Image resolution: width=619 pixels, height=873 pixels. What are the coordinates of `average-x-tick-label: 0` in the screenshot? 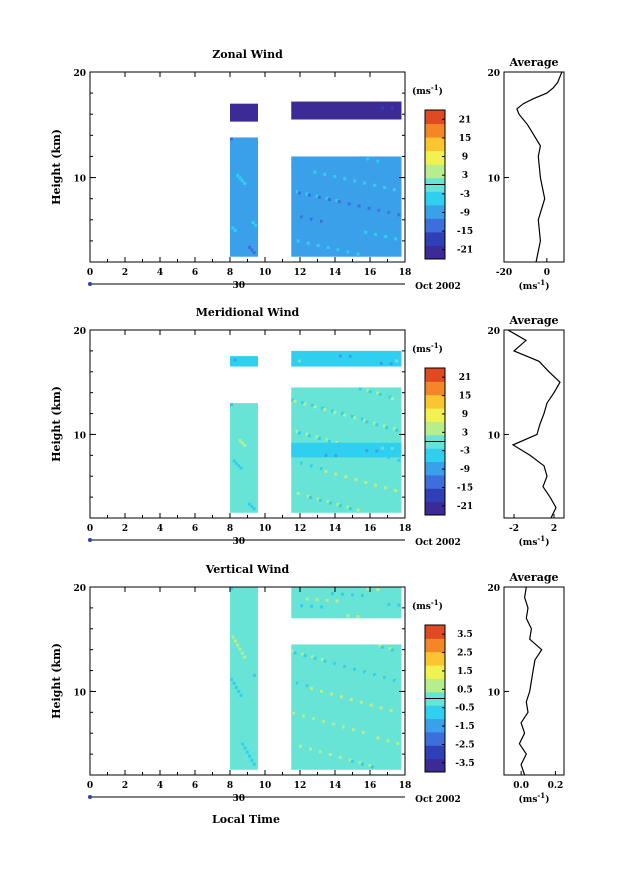 It's located at (547, 273).